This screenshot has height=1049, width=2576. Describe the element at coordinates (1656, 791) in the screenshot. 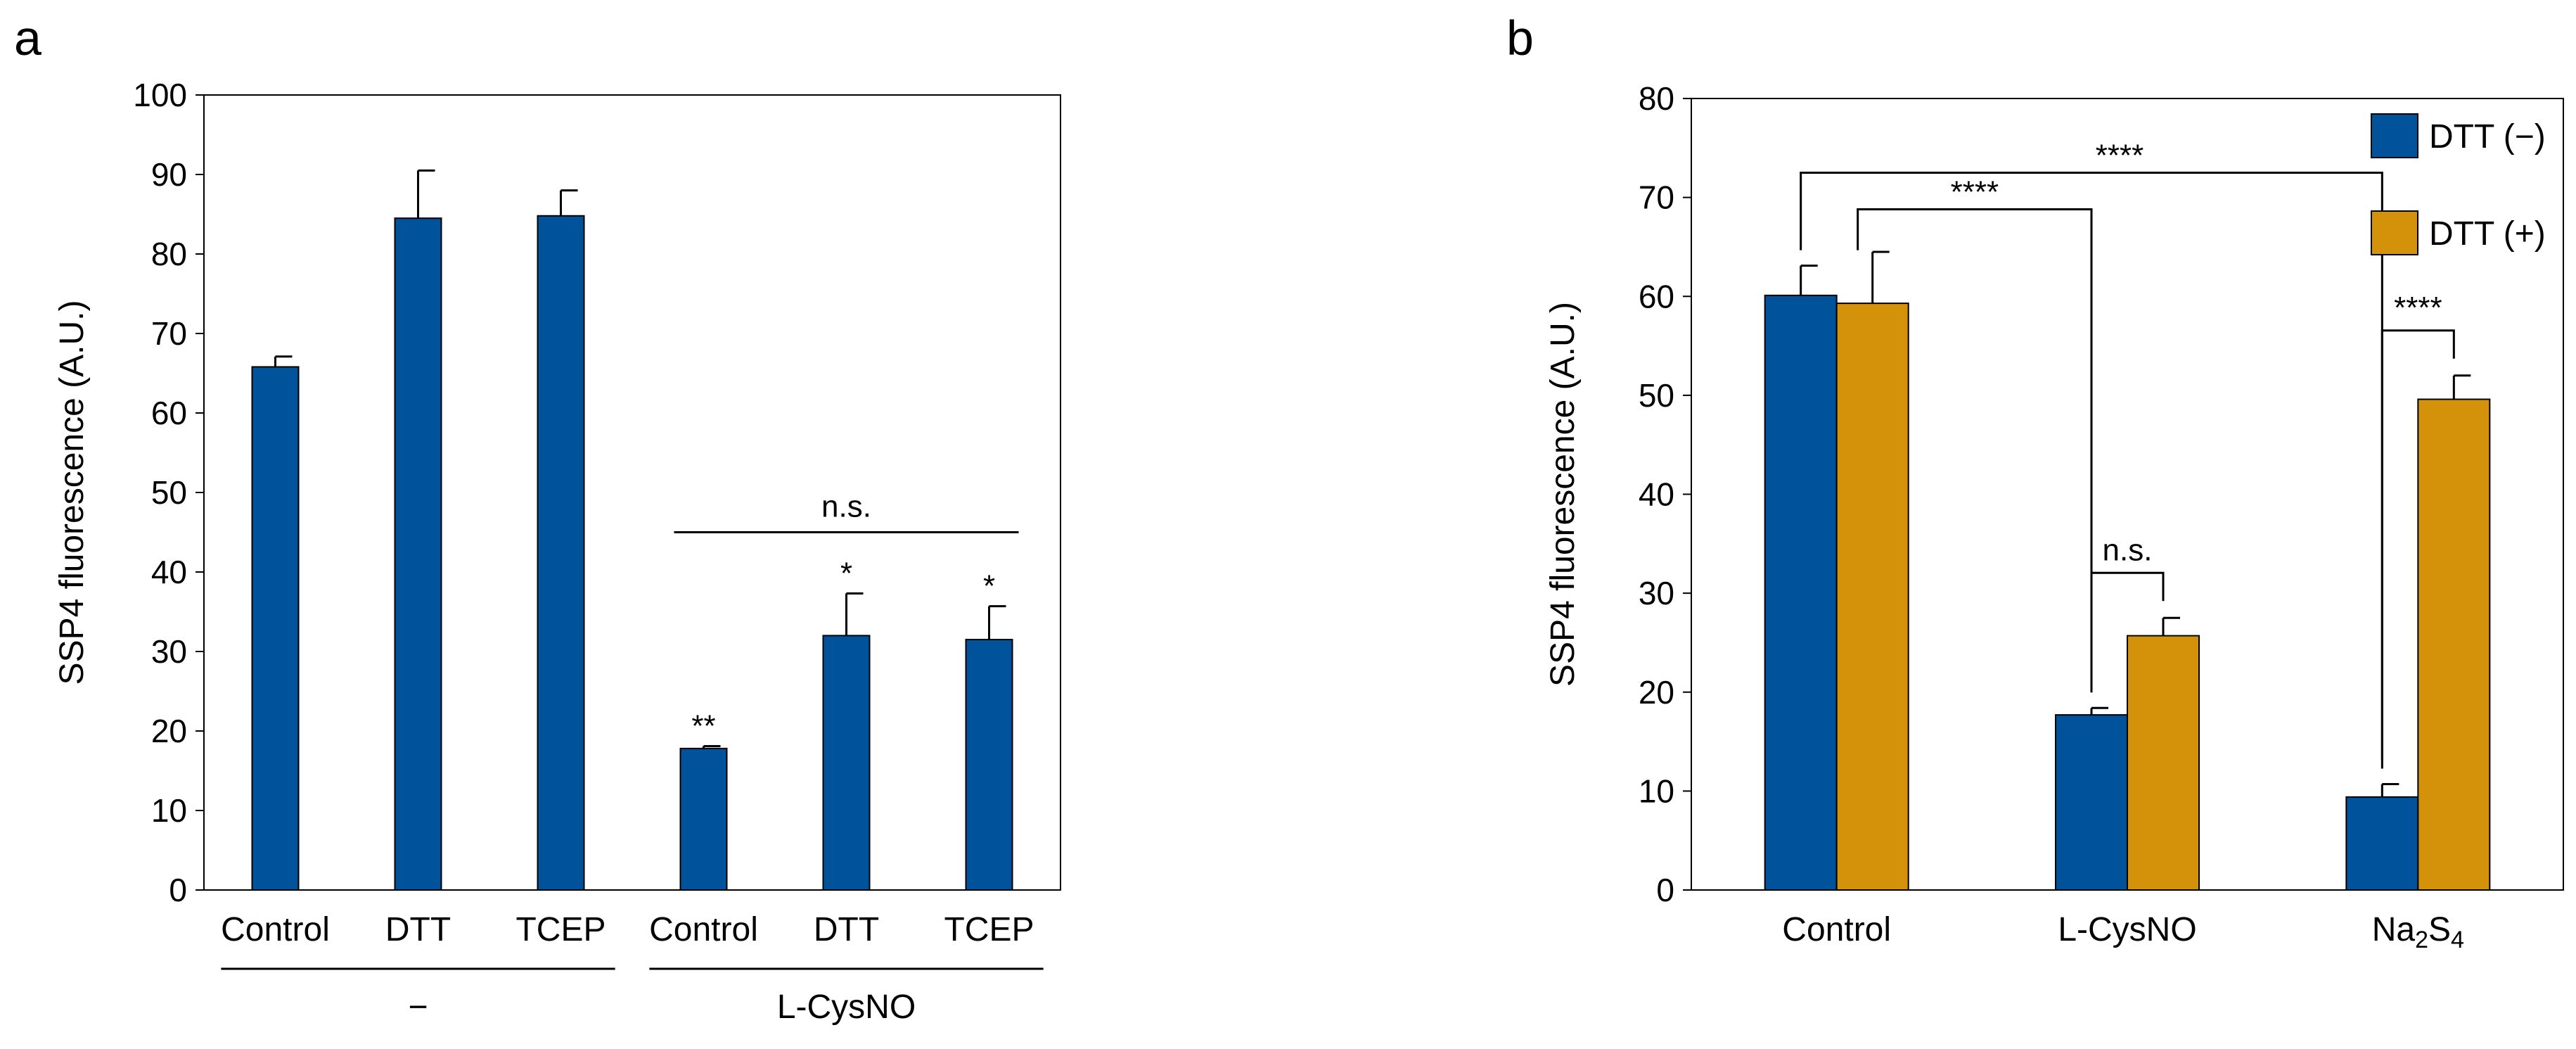

I see `y-tick-label-b: 10` at that location.